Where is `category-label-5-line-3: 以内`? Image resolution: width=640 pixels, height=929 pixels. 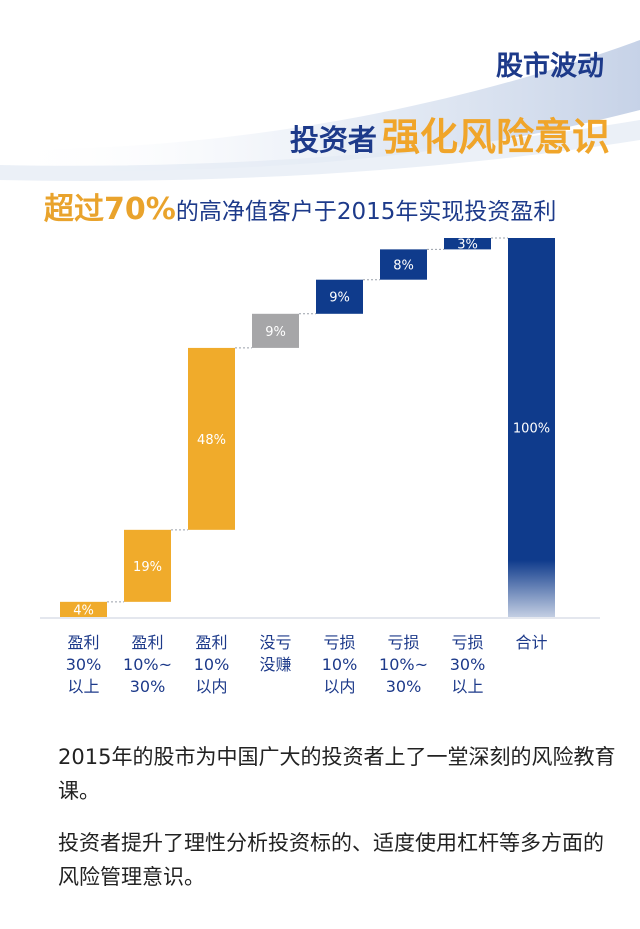
category-label-5-line-3: 以内 is located at coordinates (339, 686).